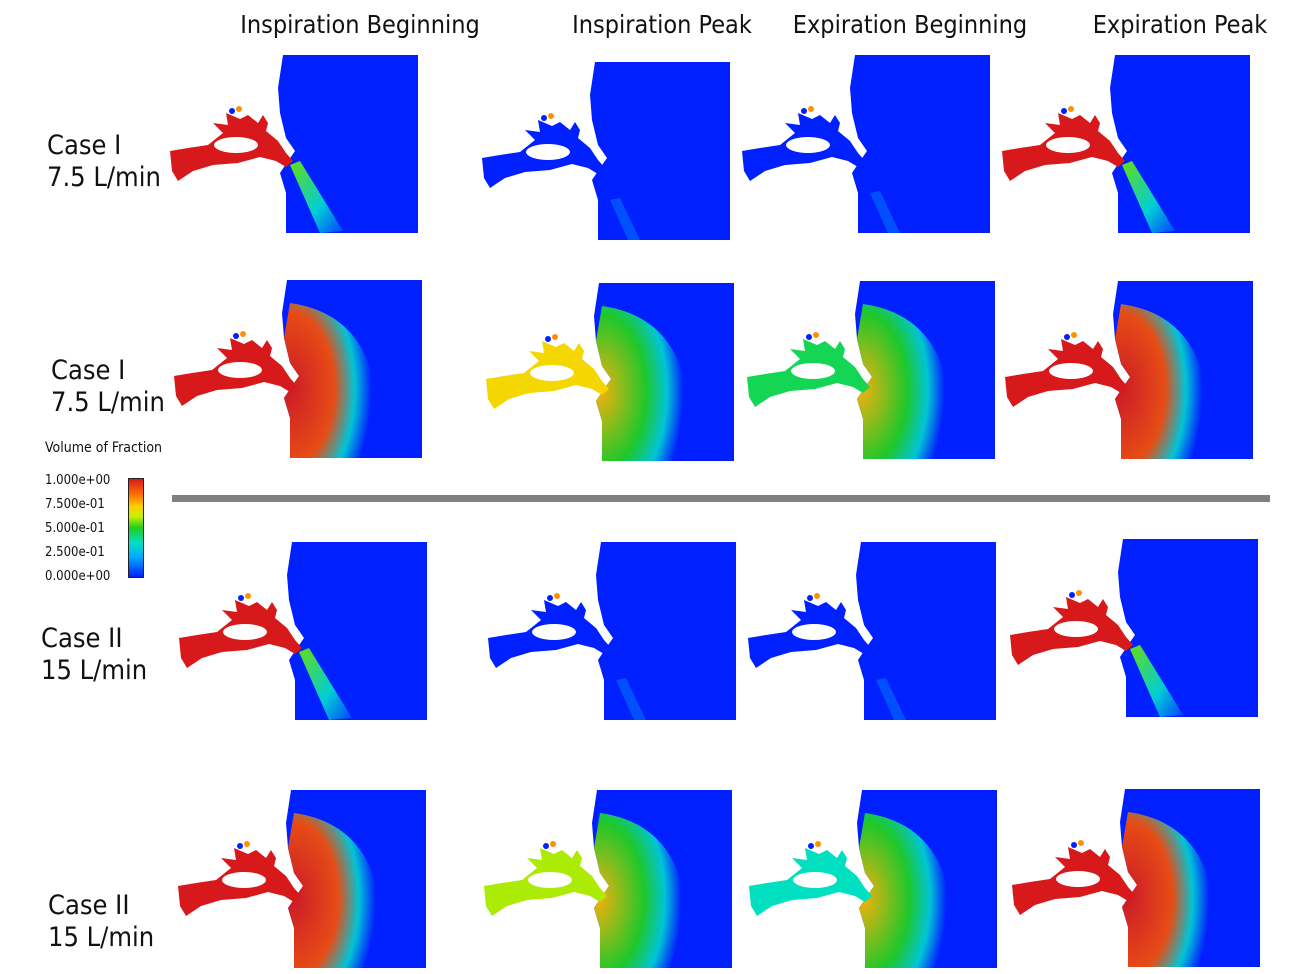 Image resolution: width=1299 pixels, height=974 pixels. I want to click on legend-tick: 5.000e-01, so click(75, 528).